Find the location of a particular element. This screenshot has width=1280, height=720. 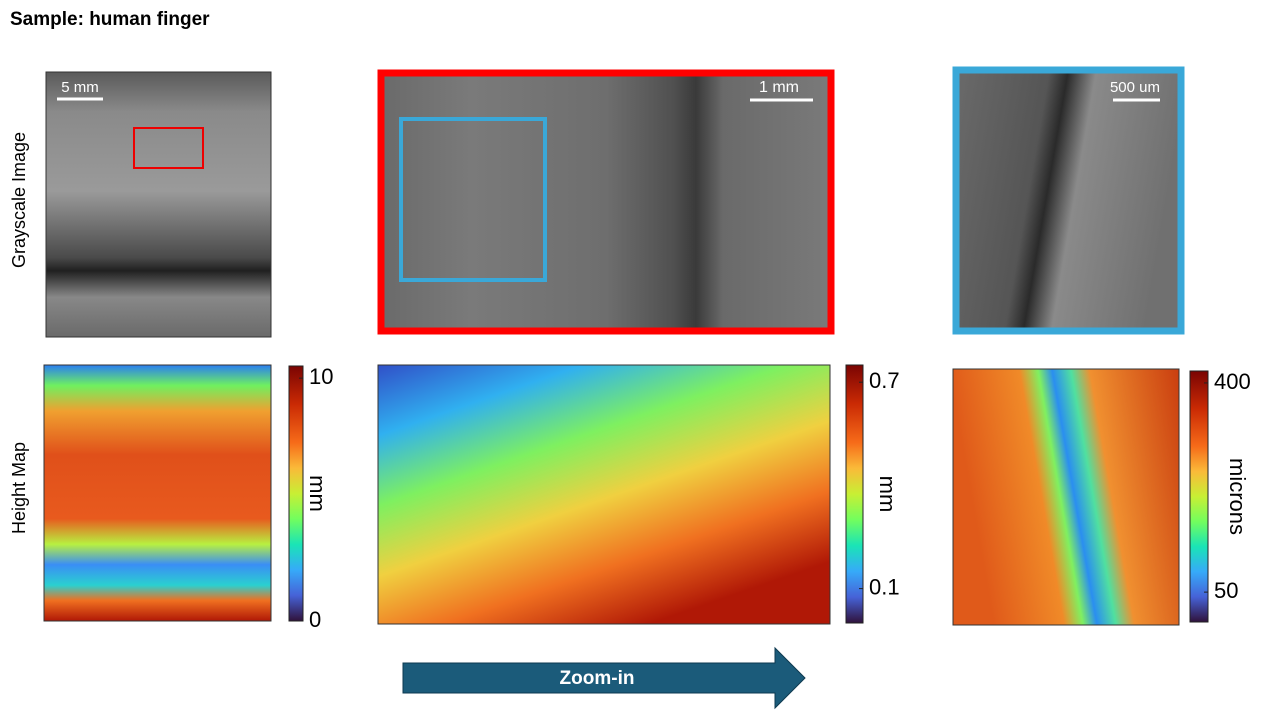

scale-bar-label: 5 mm is located at coordinates (80, 87).